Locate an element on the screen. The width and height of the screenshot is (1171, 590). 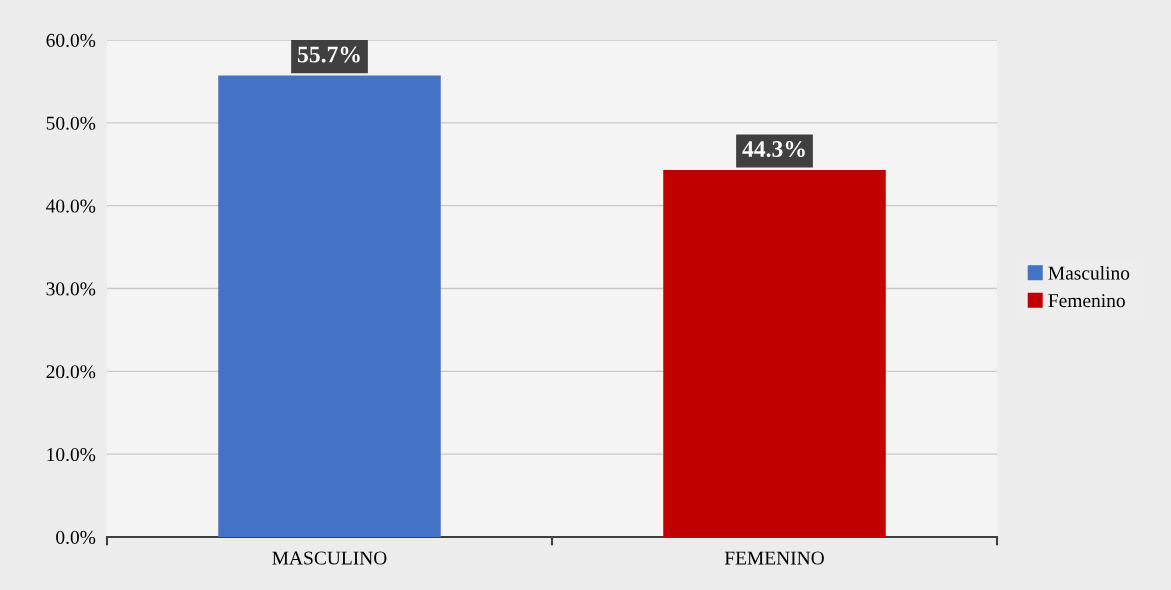
legend-label: Femenino is located at coordinates (1086, 301).